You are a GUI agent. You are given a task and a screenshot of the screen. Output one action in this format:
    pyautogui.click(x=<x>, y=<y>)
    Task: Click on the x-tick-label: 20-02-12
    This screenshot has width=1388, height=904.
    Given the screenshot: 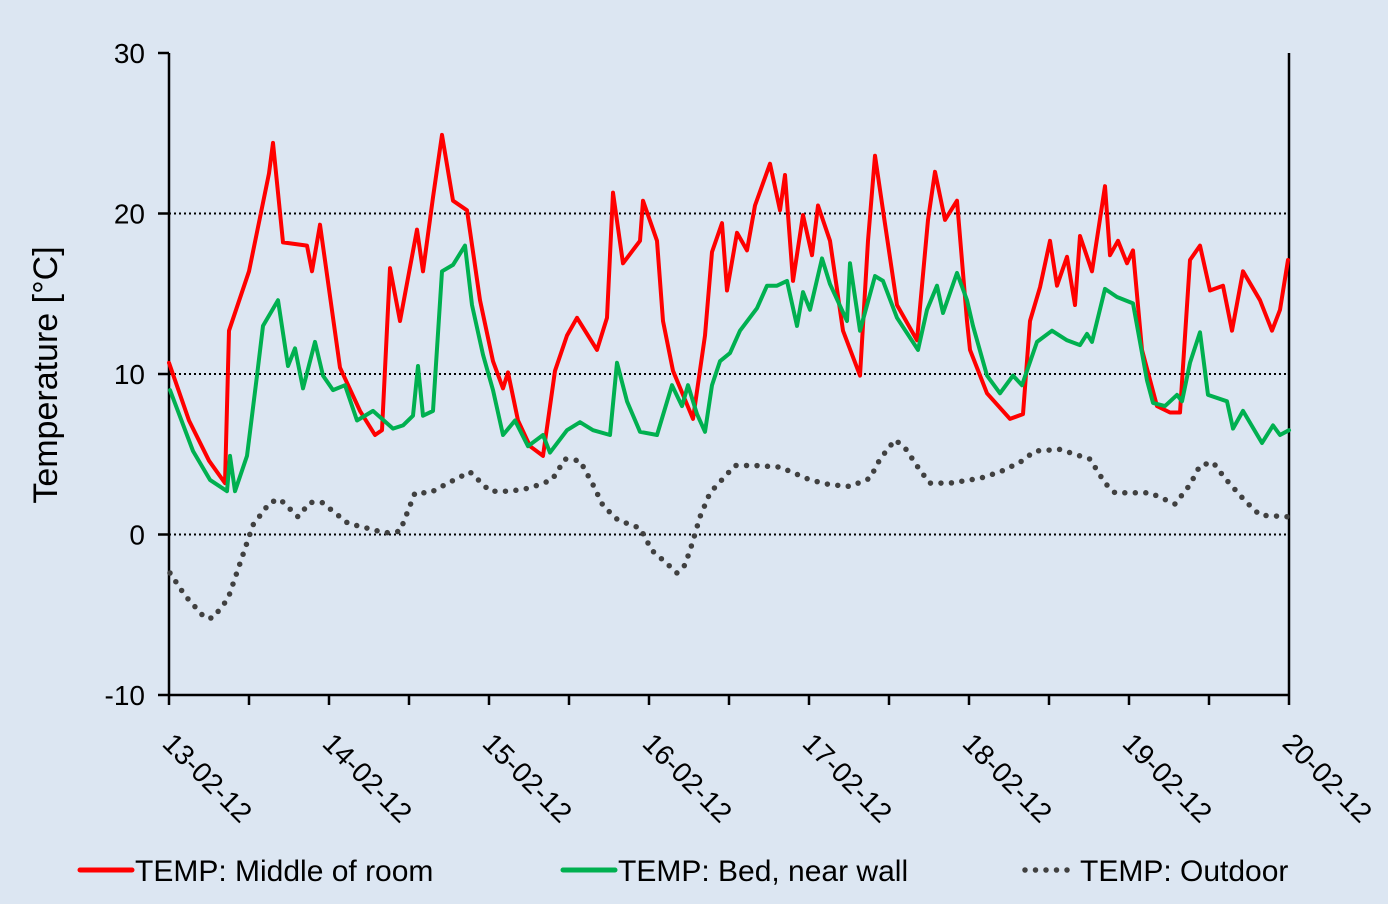 What is the action you would take?
    pyautogui.click(x=1327, y=777)
    